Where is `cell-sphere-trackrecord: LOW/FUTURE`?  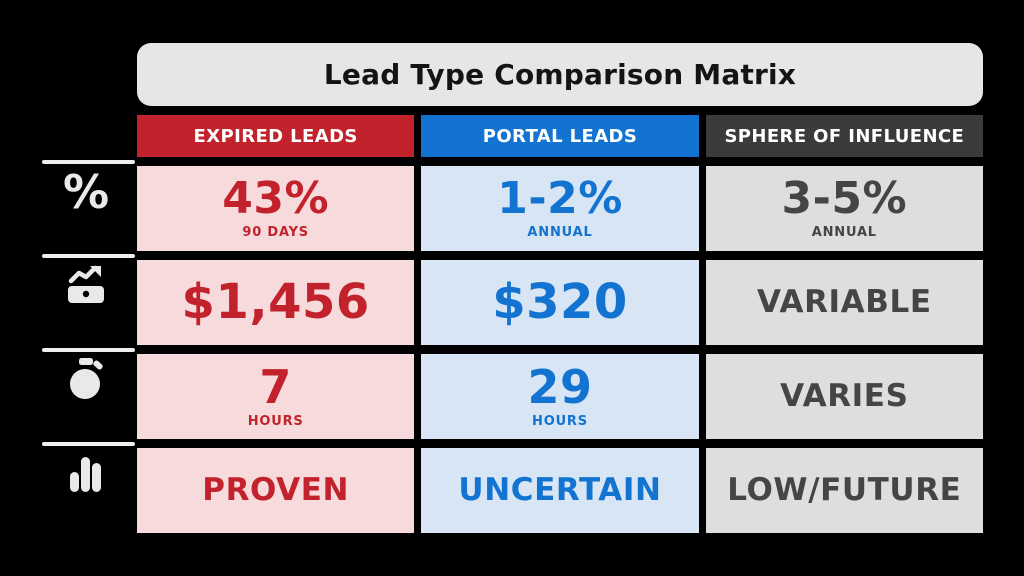
cell-sphere-trackrecord: LOW/FUTURE is located at coordinates (844, 490).